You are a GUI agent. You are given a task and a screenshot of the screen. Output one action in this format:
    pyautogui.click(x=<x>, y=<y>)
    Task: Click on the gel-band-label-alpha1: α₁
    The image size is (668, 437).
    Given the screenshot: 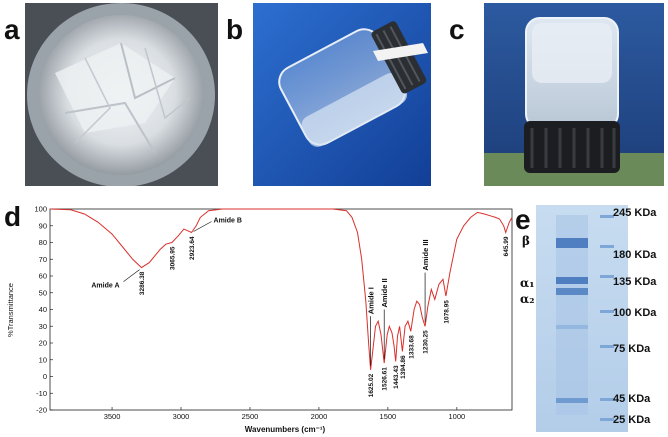 What is the action you would take?
    pyautogui.click(x=527, y=283)
    